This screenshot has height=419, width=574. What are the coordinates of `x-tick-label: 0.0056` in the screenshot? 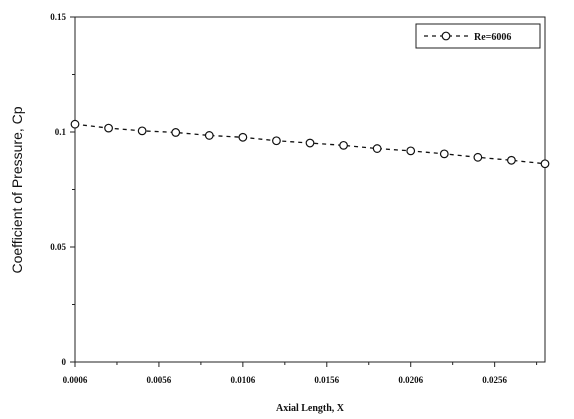 It's located at (159, 380).